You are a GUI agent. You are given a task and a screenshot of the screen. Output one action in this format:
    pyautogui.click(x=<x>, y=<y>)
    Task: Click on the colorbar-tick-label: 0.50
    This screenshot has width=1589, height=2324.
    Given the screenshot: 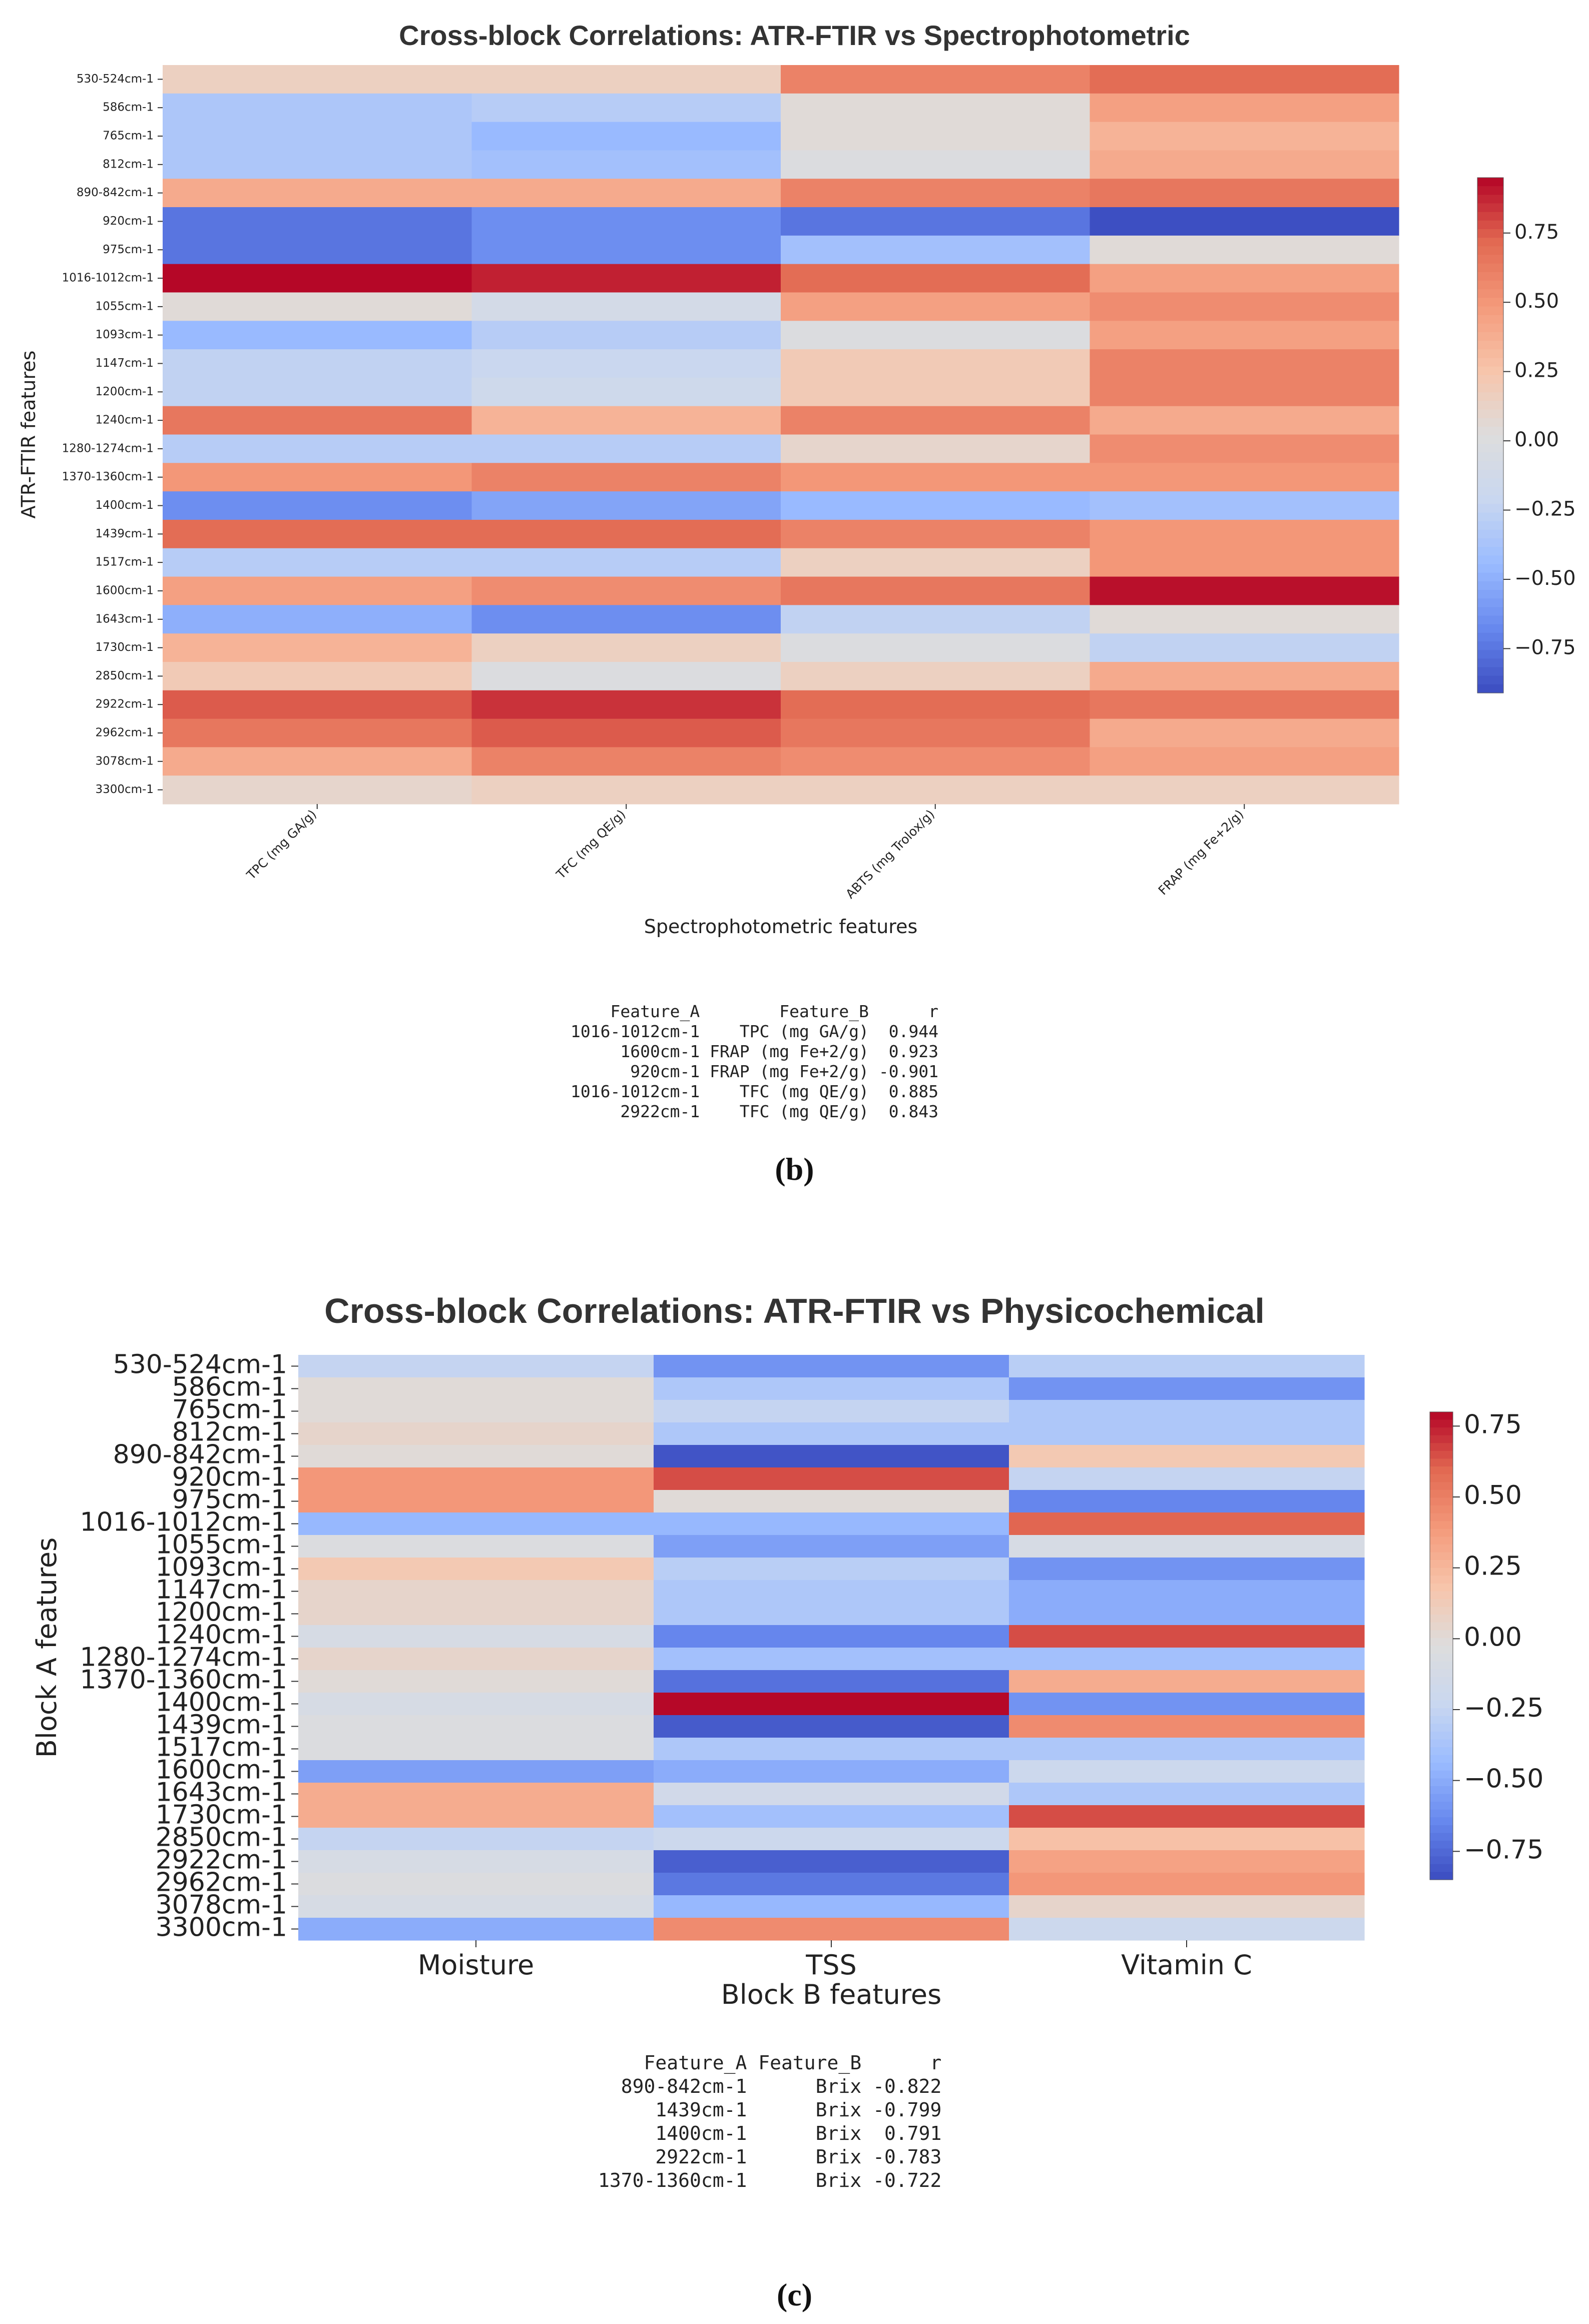 What is the action you would take?
    pyautogui.click(x=1493, y=1495)
    